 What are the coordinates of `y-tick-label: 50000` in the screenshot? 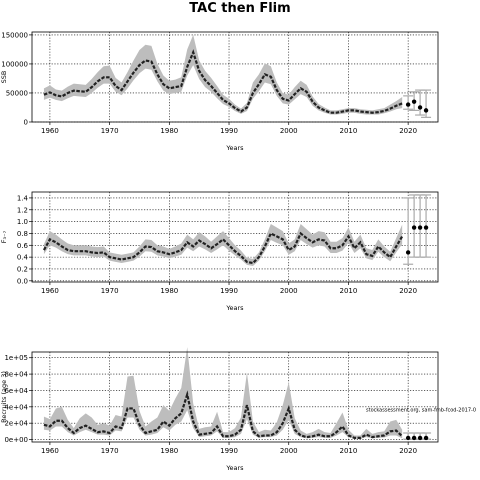 It's located at (17, 93).